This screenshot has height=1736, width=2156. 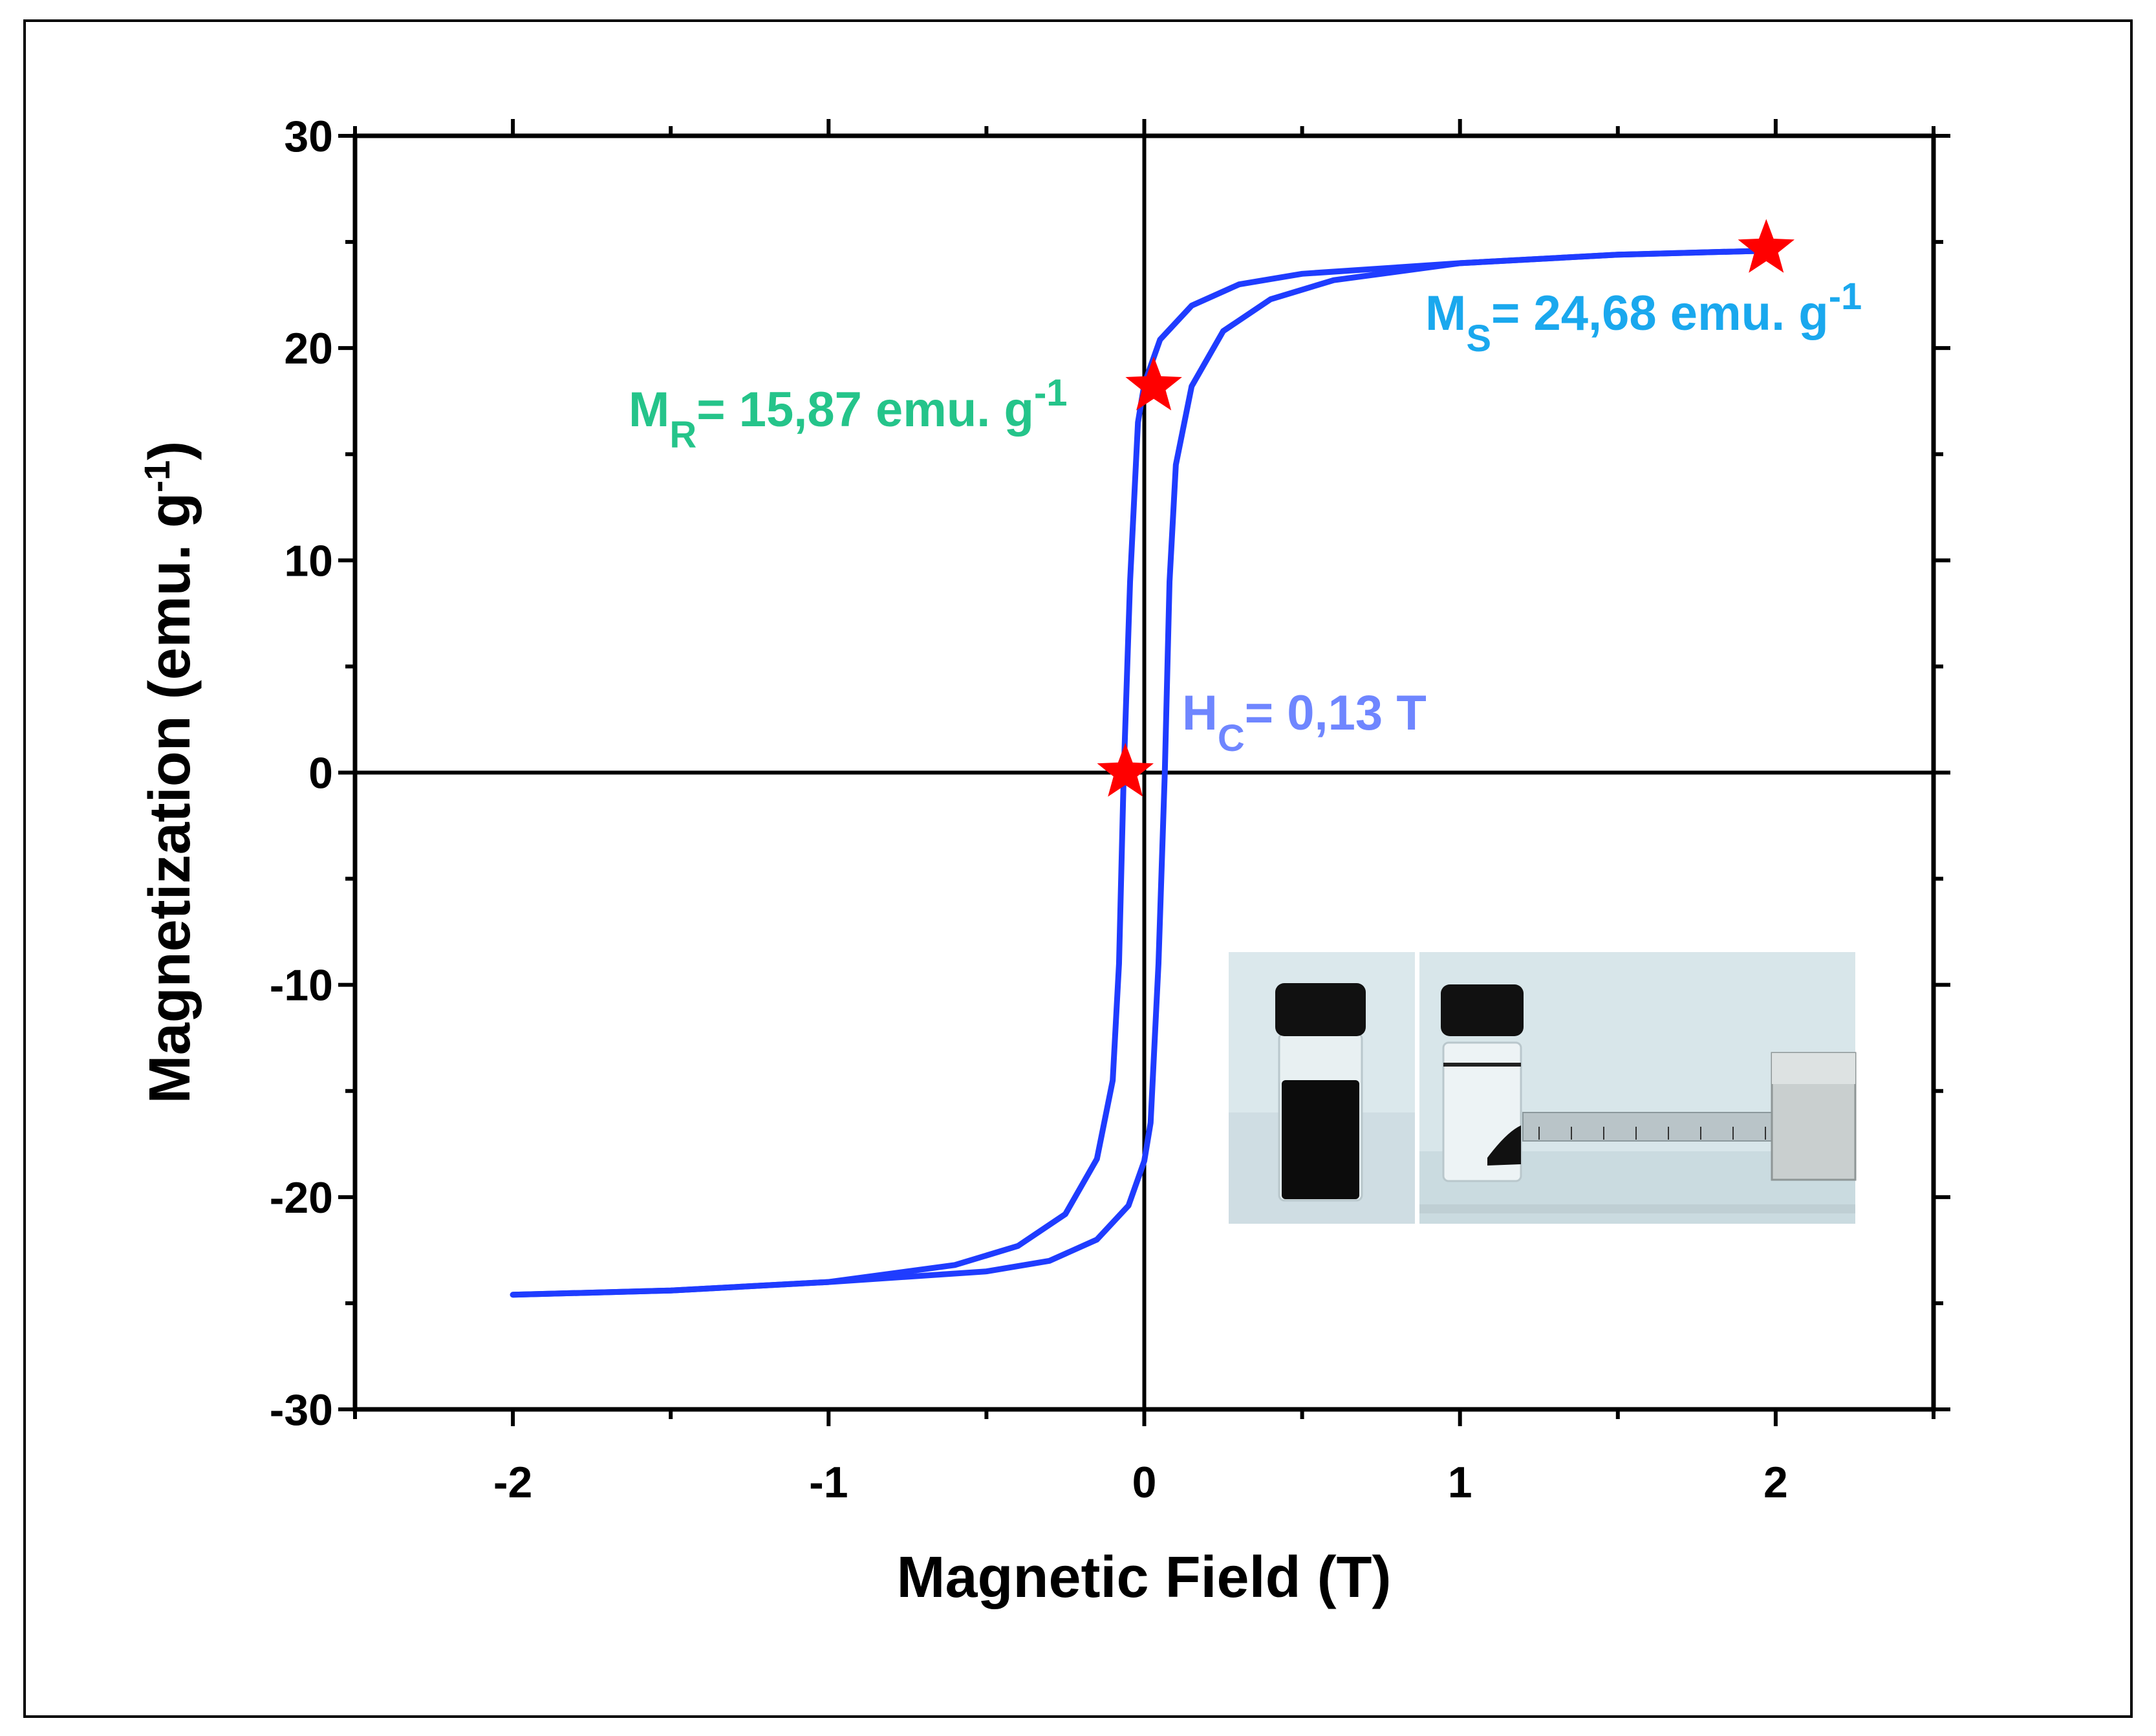 I want to click on y-tick-label: -20, so click(x=301, y=1197).